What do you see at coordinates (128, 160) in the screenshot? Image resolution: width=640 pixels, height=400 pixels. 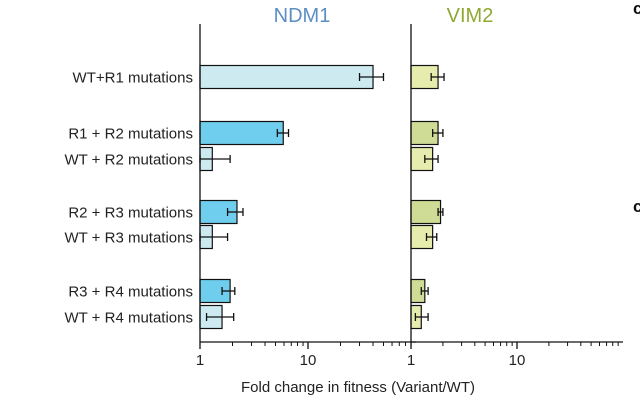 I see `category-label: WT + R2 mutations` at bounding box center [128, 160].